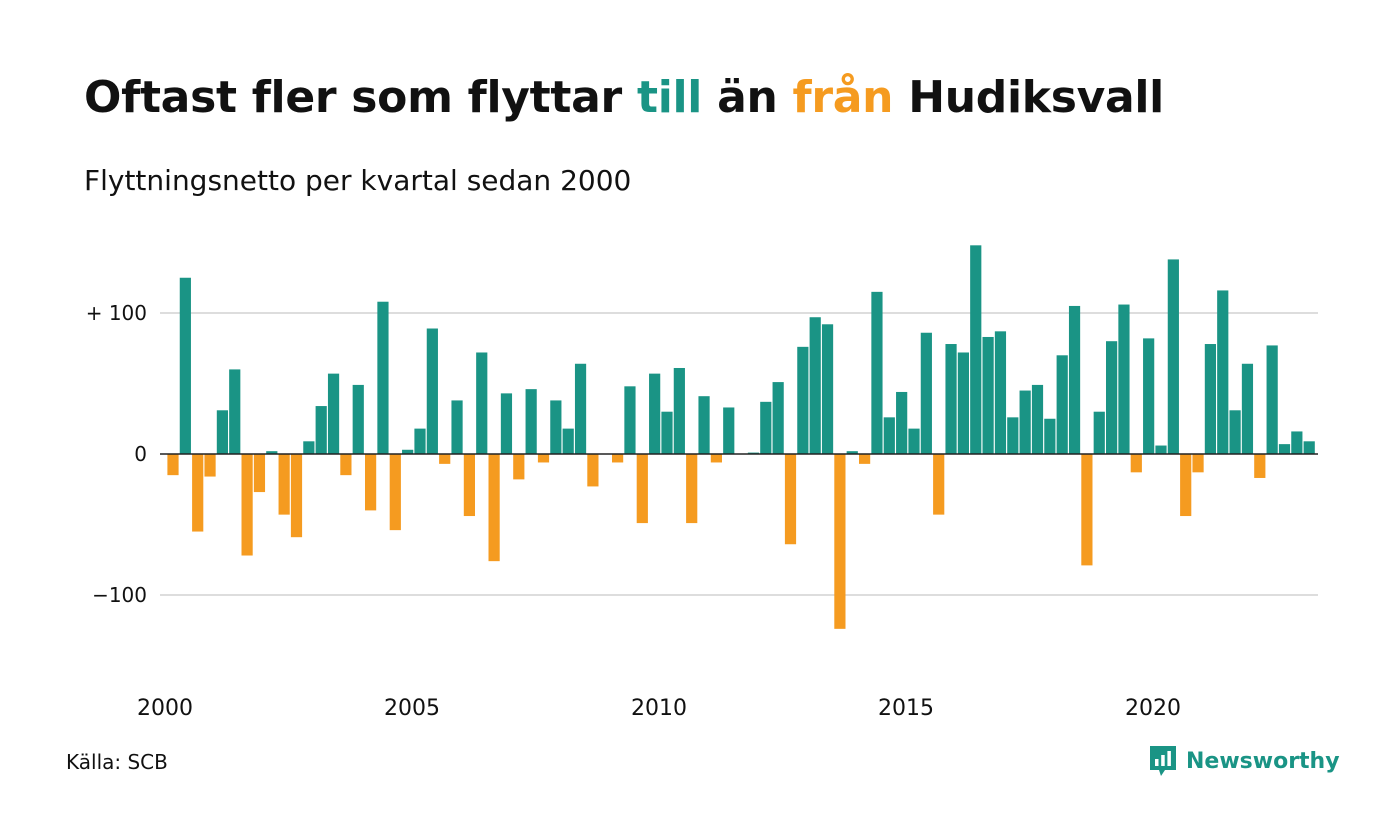 The width and height of the screenshot is (1400, 840). What do you see at coordinates (843, 97) in the screenshot?
I see `title-highlight-fran: från` at bounding box center [843, 97].